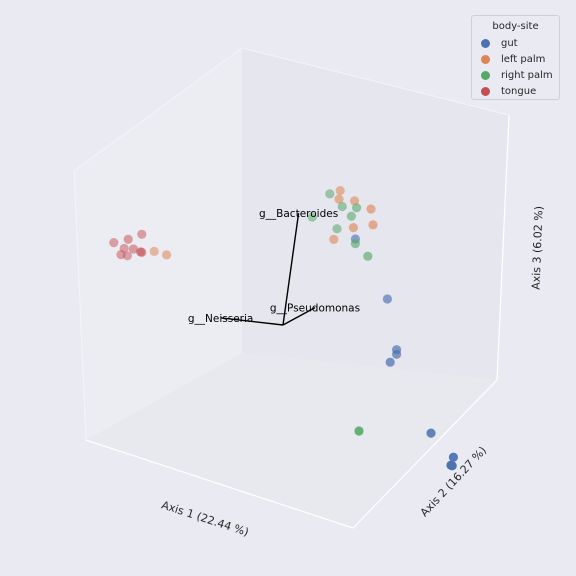 The height and width of the screenshot is (576, 576). I want to click on legend-entry: right palm, so click(520, 75).